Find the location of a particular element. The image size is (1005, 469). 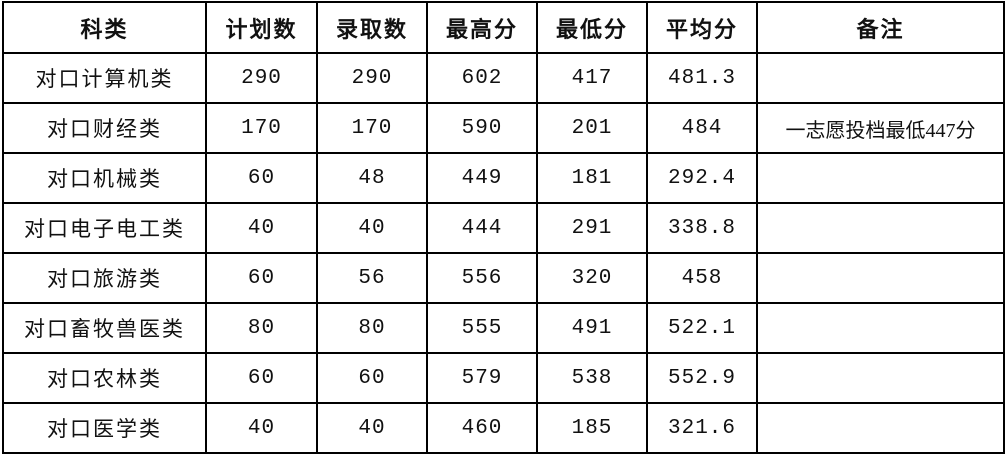

cell-avg-score: 522.1 is located at coordinates (702, 328).